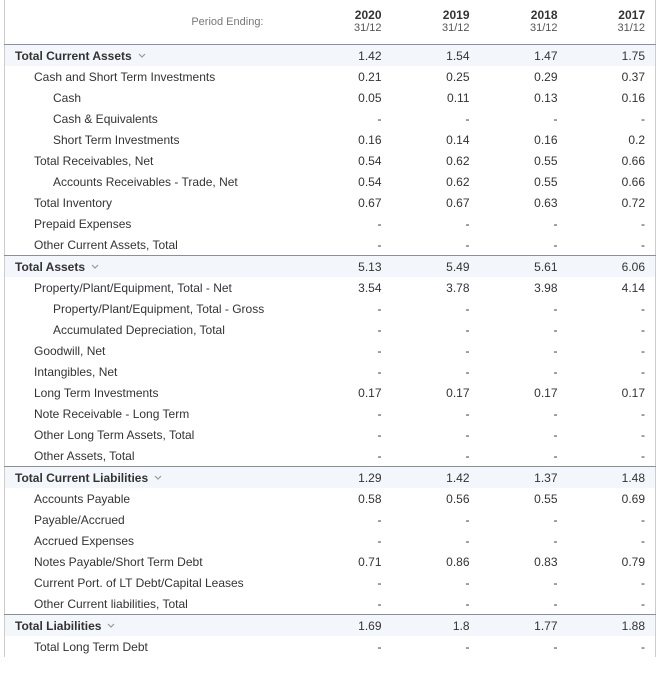 This screenshot has height=677, width=659. Describe the element at coordinates (330, 646) in the screenshot. I see `item-row: Total Long Term Debt - - - -` at that location.